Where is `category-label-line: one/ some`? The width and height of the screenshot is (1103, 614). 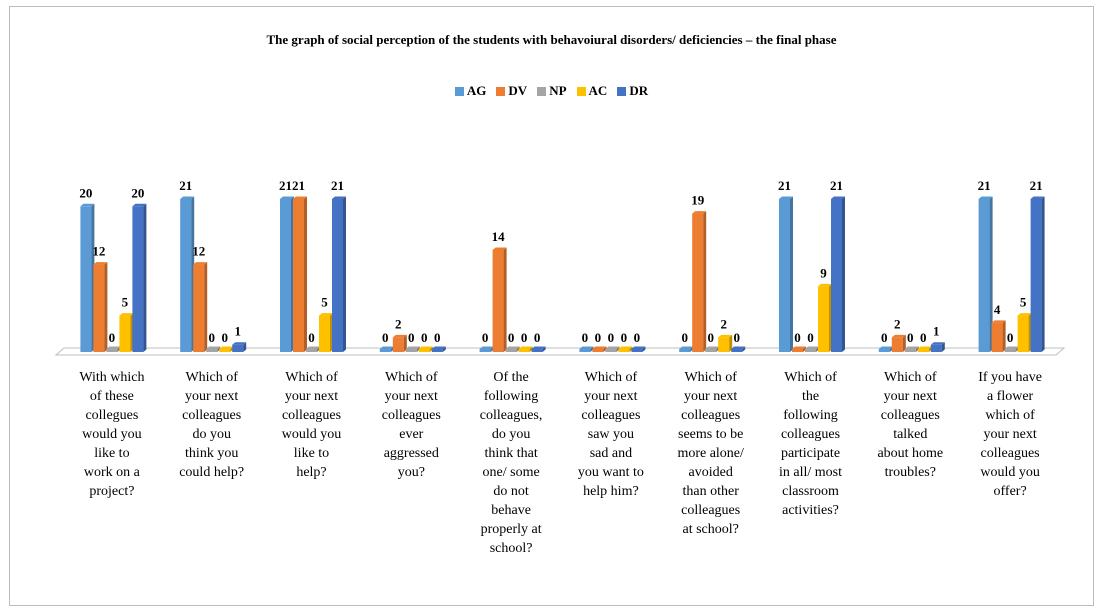
category-label-line: one/ some is located at coordinates (511, 472).